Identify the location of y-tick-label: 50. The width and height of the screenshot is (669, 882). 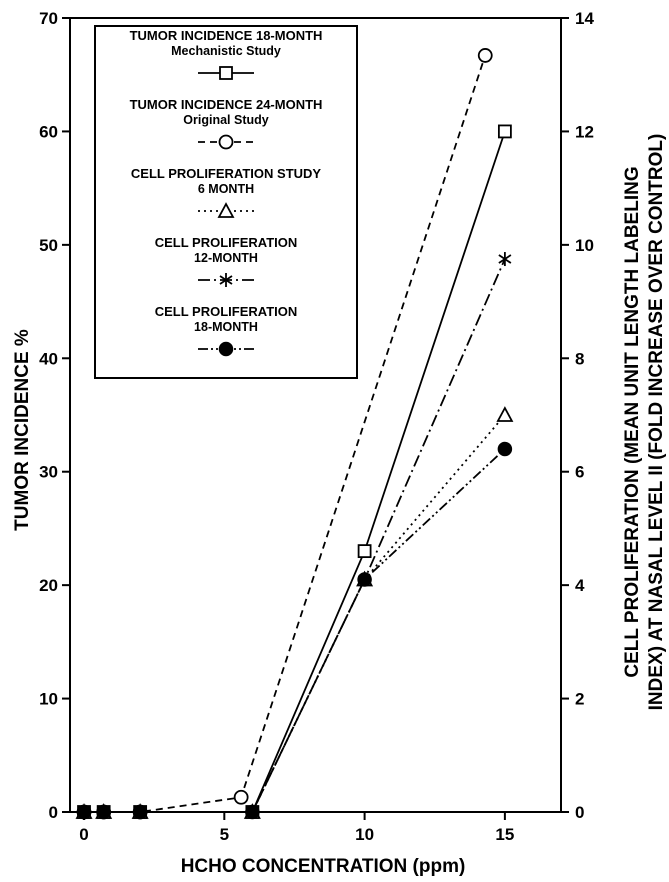
(48, 245).